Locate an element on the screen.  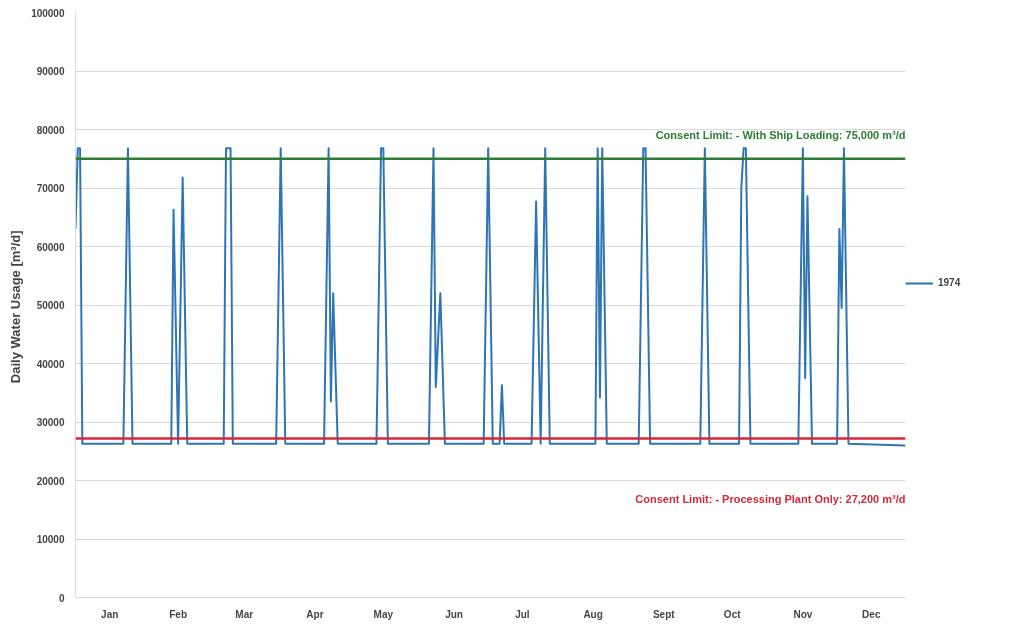
x-tick-label: Sept is located at coordinates (664, 614).